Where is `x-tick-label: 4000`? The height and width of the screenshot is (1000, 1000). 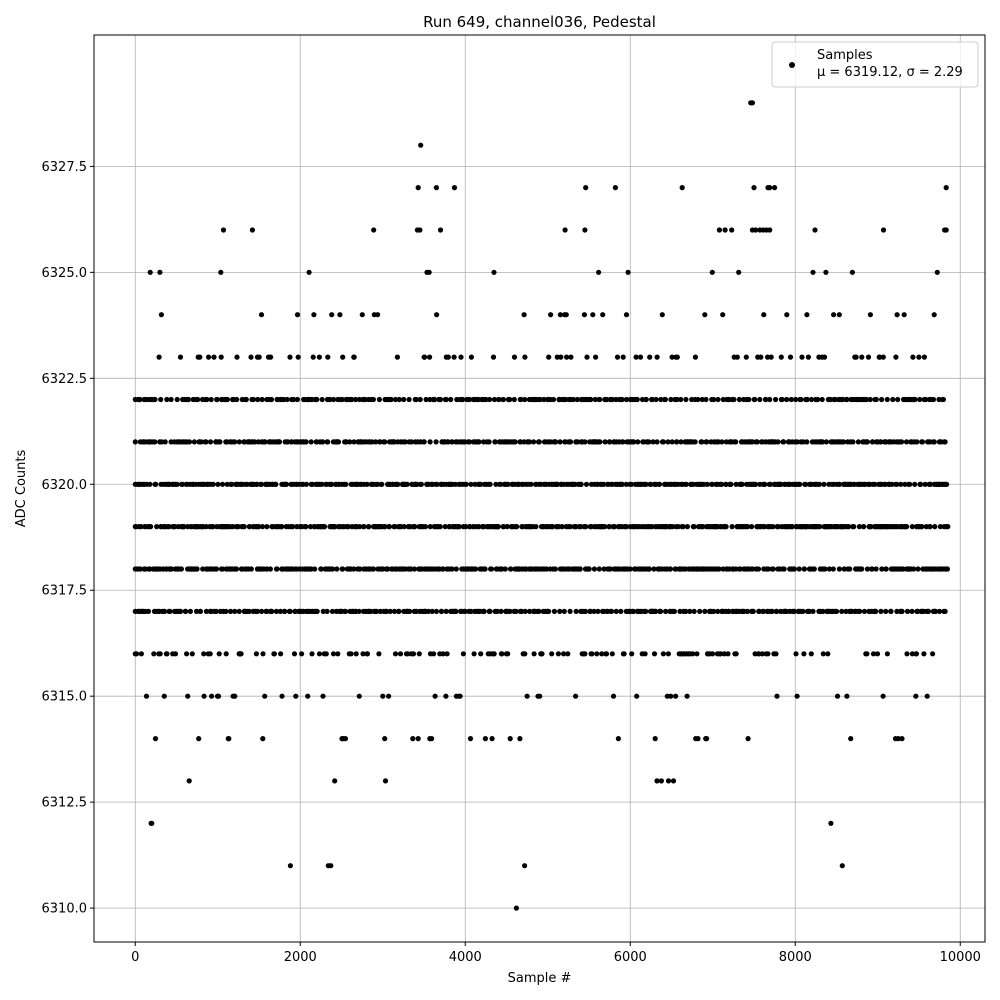 x-tick-label: 4000 is located at coordinates (465, 957).